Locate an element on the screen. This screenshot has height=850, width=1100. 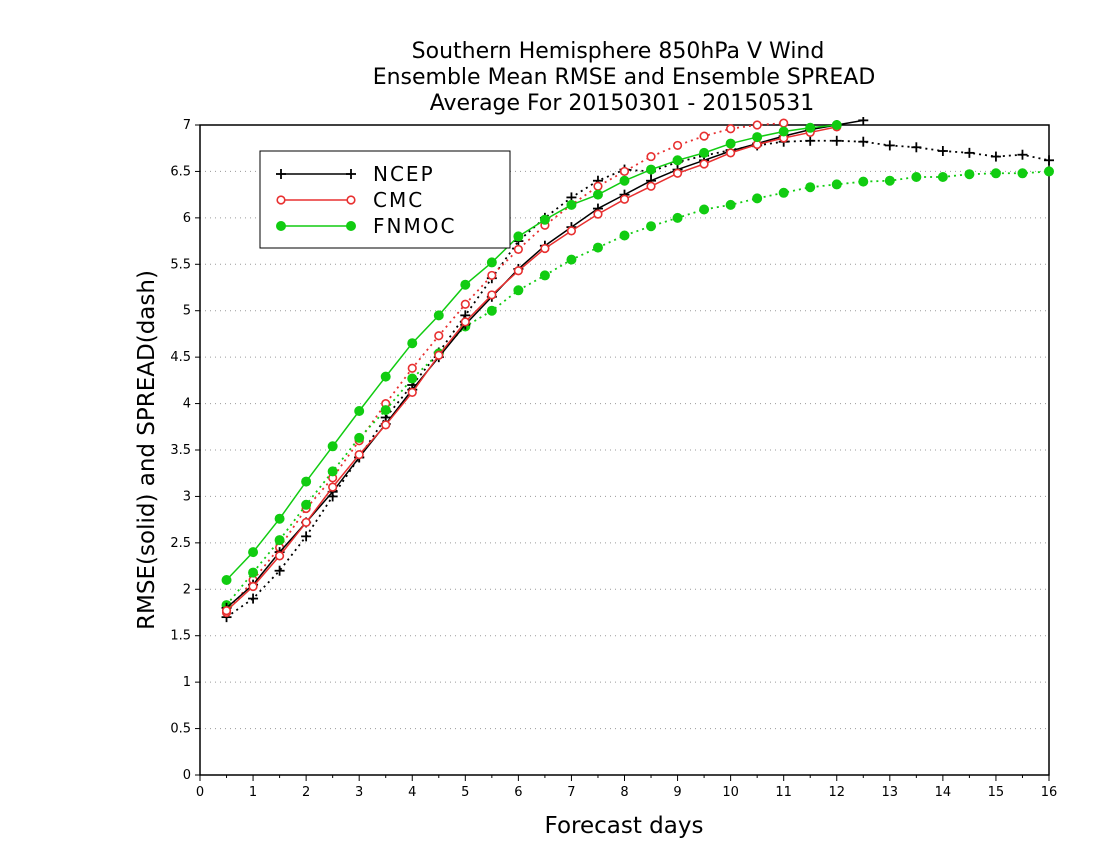
y-tick-label: 5.5 is located at coordinates (180, 264).